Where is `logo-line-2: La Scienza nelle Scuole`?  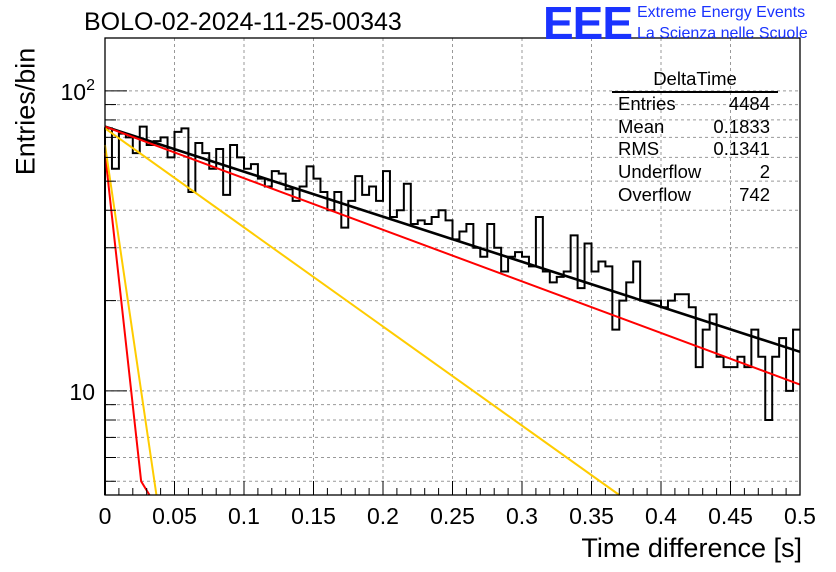 logo-line-2: La Scienza nelle Scuole is located at coordinates (722, 33).